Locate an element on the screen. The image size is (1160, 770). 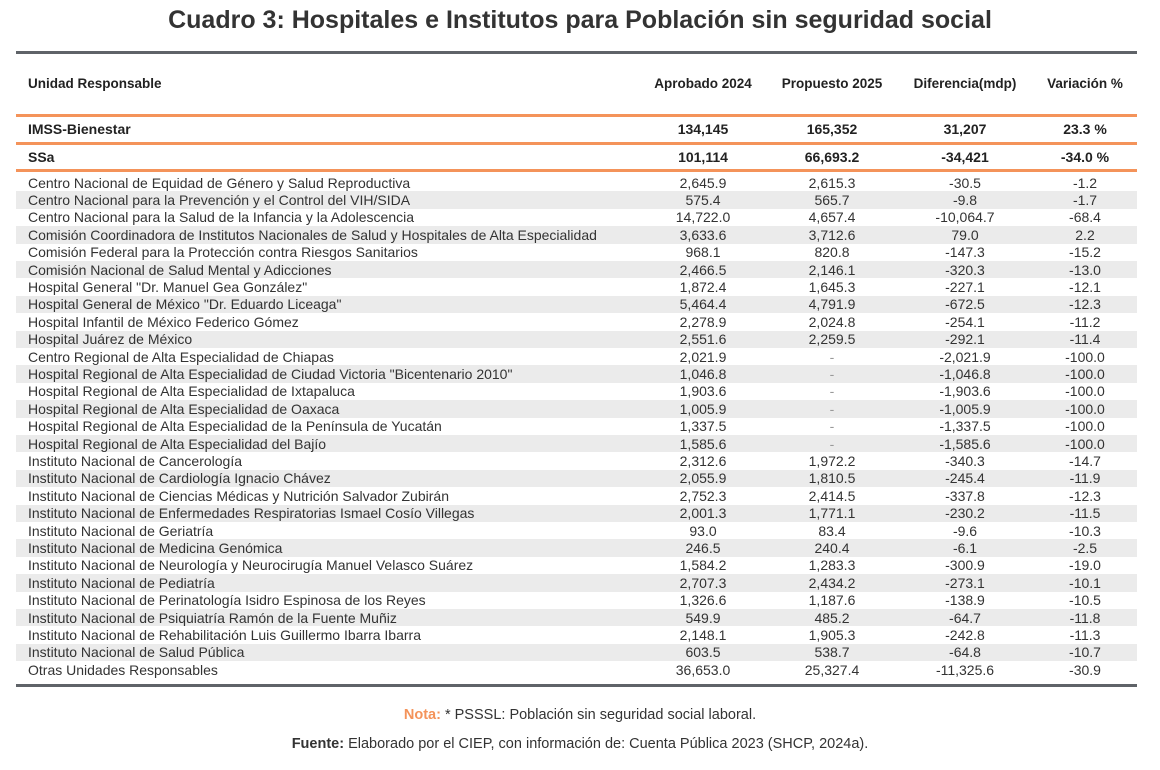
cell-diferencia: -254.1 is located at coordinates (965, 321).